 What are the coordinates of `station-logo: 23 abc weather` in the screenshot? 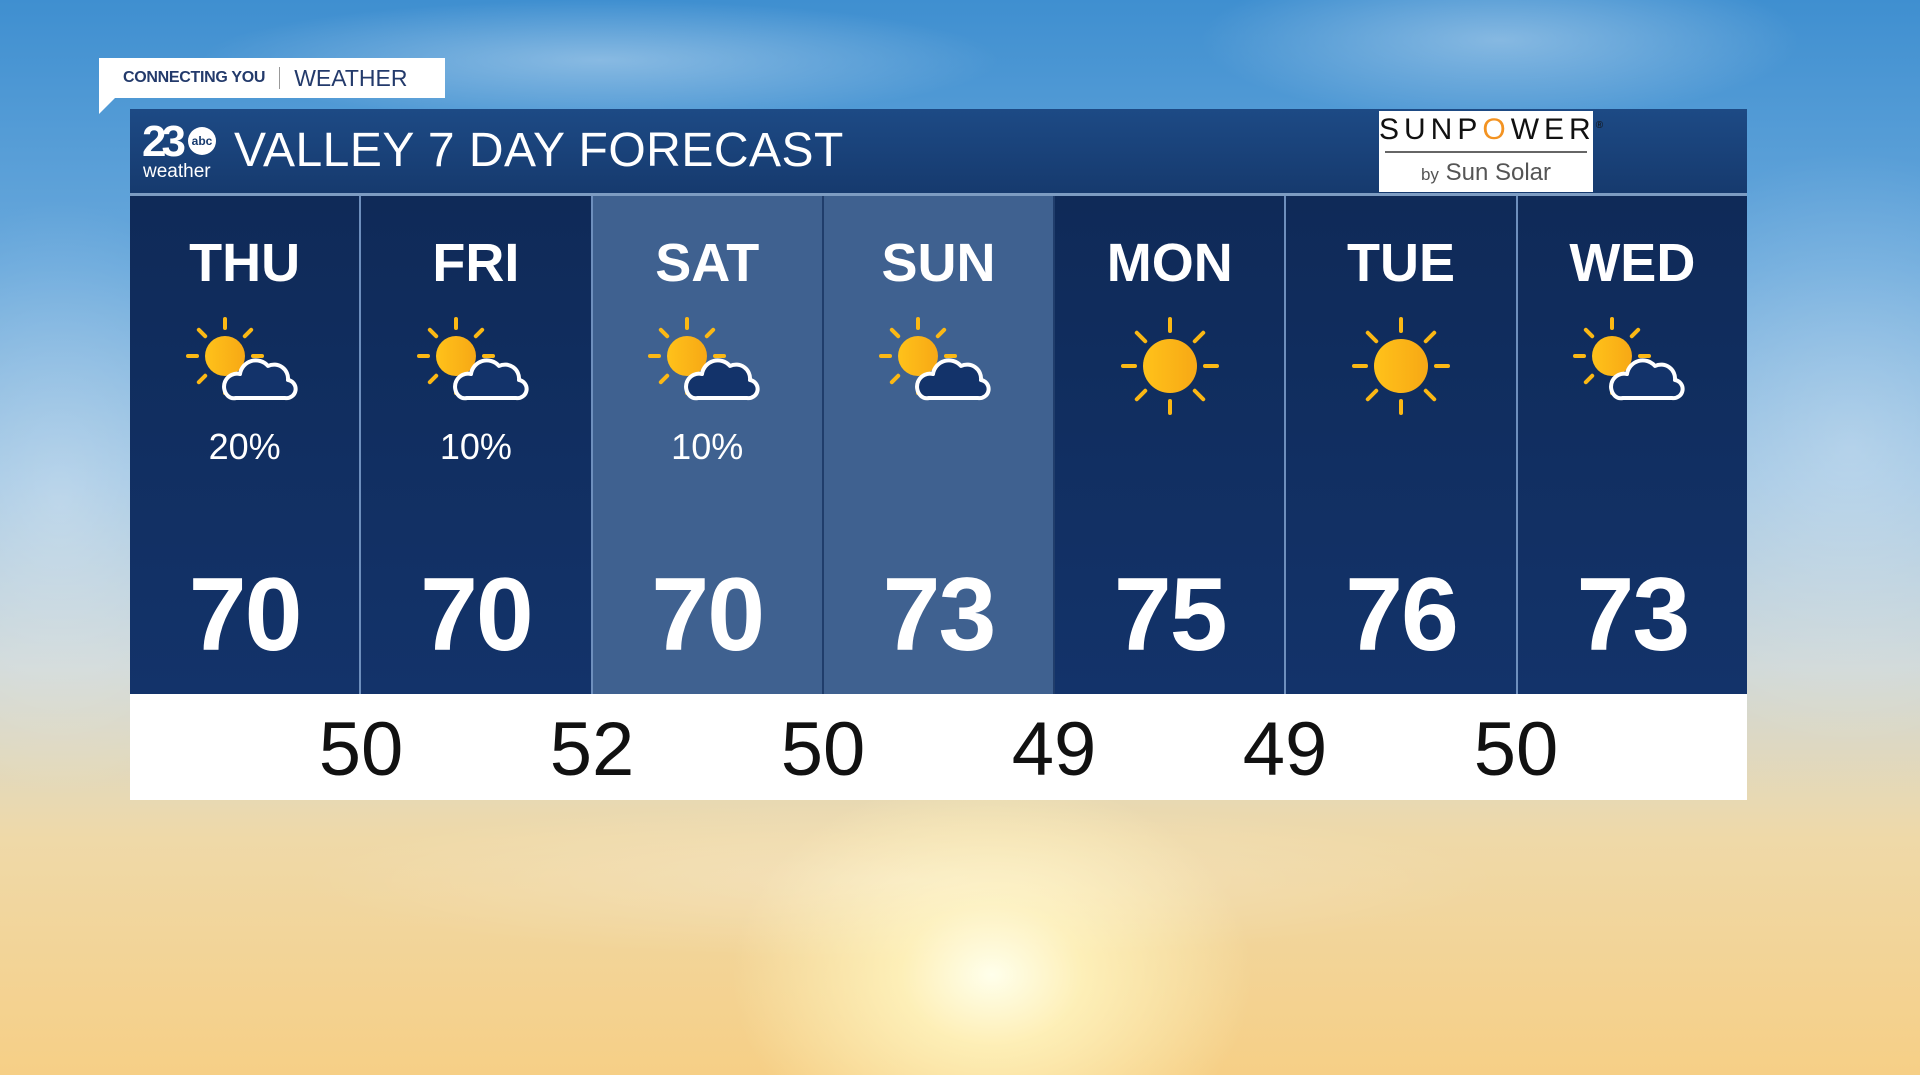 It's located at (186, 150).